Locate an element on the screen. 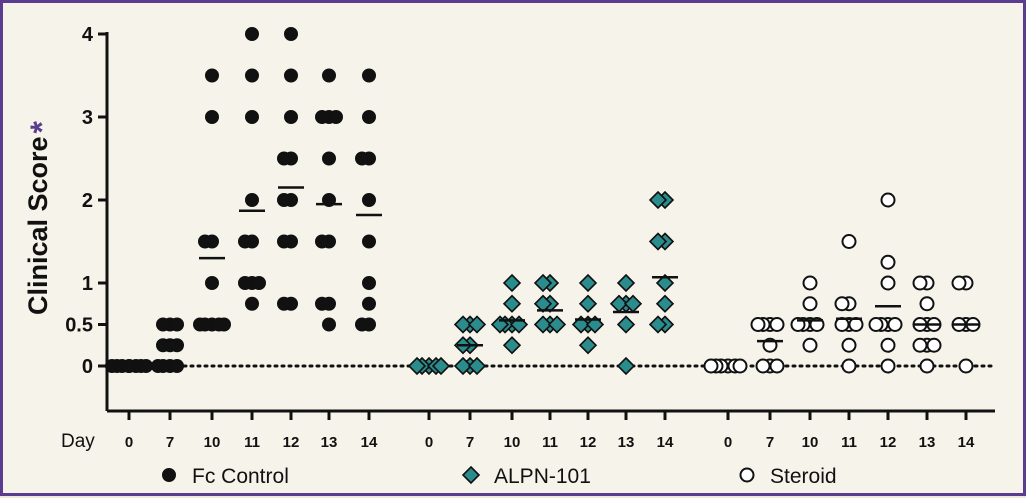 This screenshot has height=498, width=1026. x-tick-label: 0 is located at coordinates (728, 442).